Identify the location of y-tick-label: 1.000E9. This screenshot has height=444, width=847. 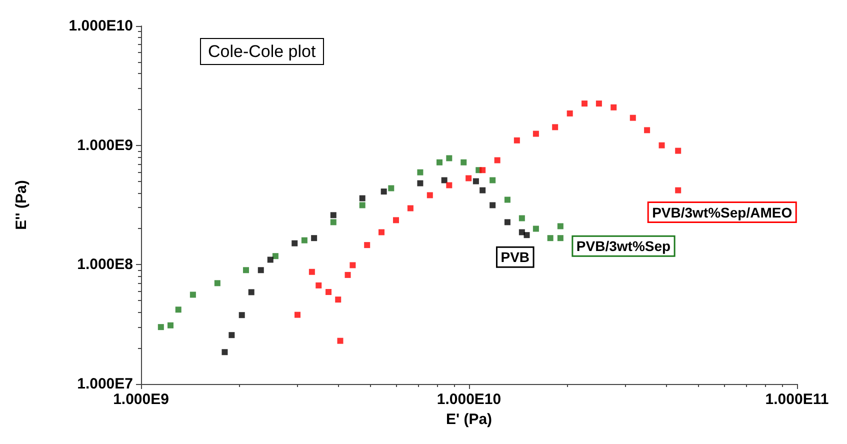
(105, 145).